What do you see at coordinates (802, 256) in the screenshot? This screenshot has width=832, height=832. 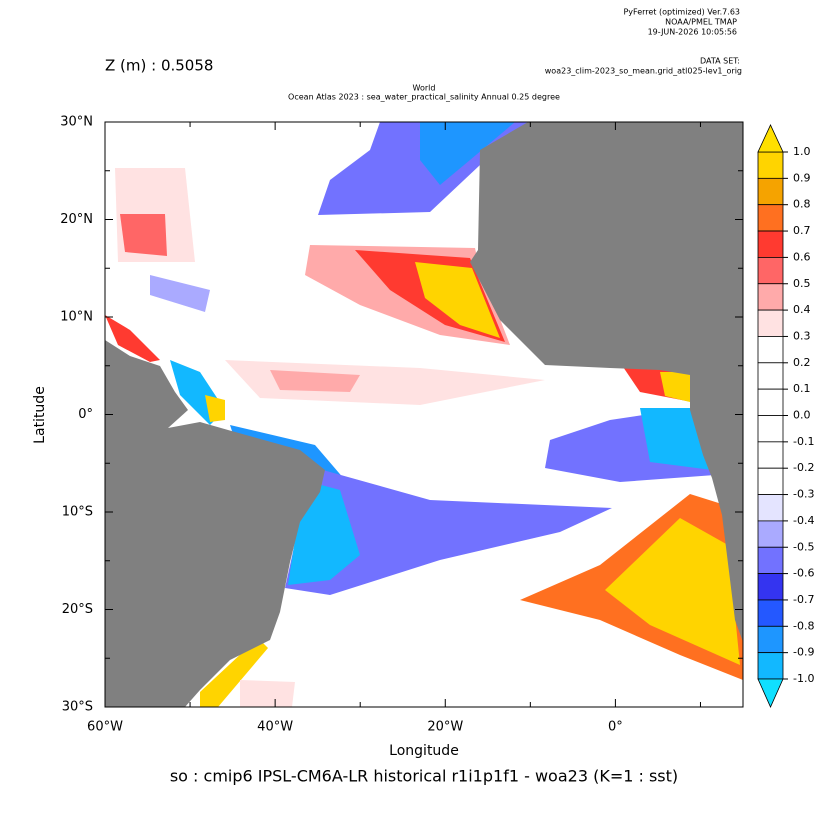 I see `colorbar-label: 0.6` at bounding box center [802, 256].